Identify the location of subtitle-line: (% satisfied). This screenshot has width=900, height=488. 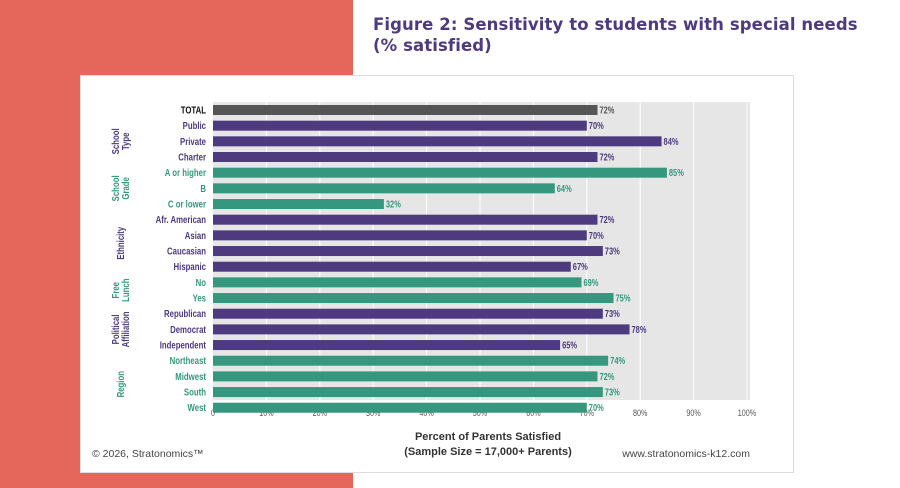
(432, 45).